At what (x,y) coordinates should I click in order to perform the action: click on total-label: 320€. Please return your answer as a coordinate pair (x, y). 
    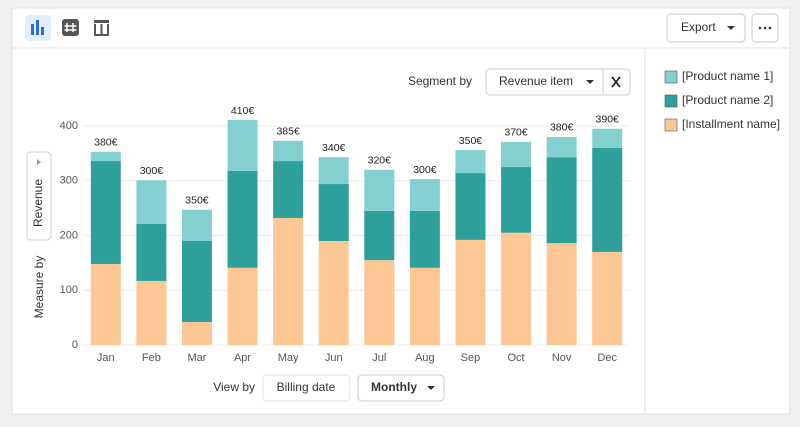
    Looking at the image, I should click on (380, 161).